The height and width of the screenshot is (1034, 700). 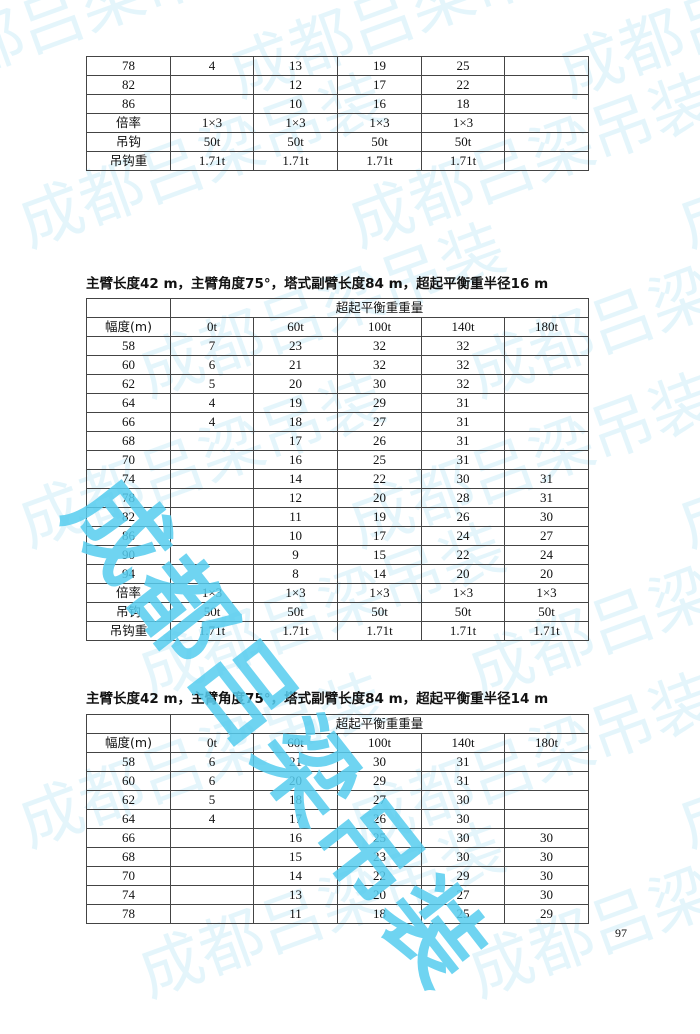 I want to click on table-cell: 21, so click(x=295, y=365).